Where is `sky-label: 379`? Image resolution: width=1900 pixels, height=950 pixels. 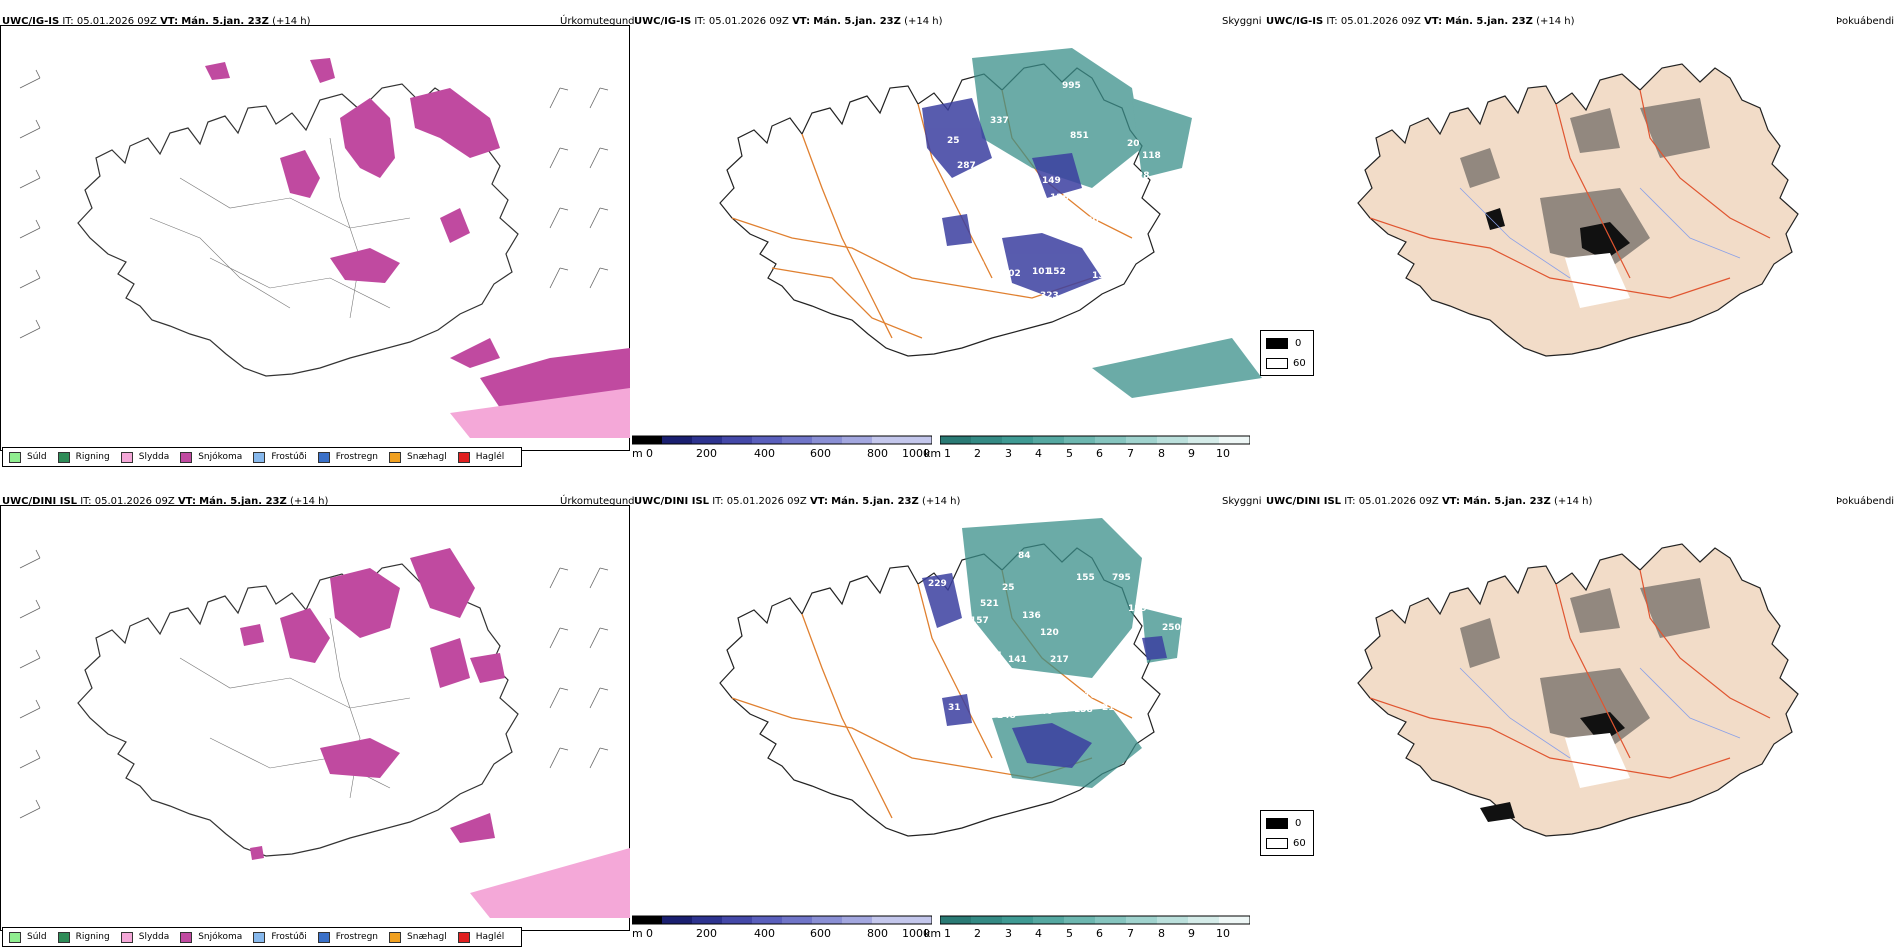
sky-label: 379 is located at coordinates (1027, 702).